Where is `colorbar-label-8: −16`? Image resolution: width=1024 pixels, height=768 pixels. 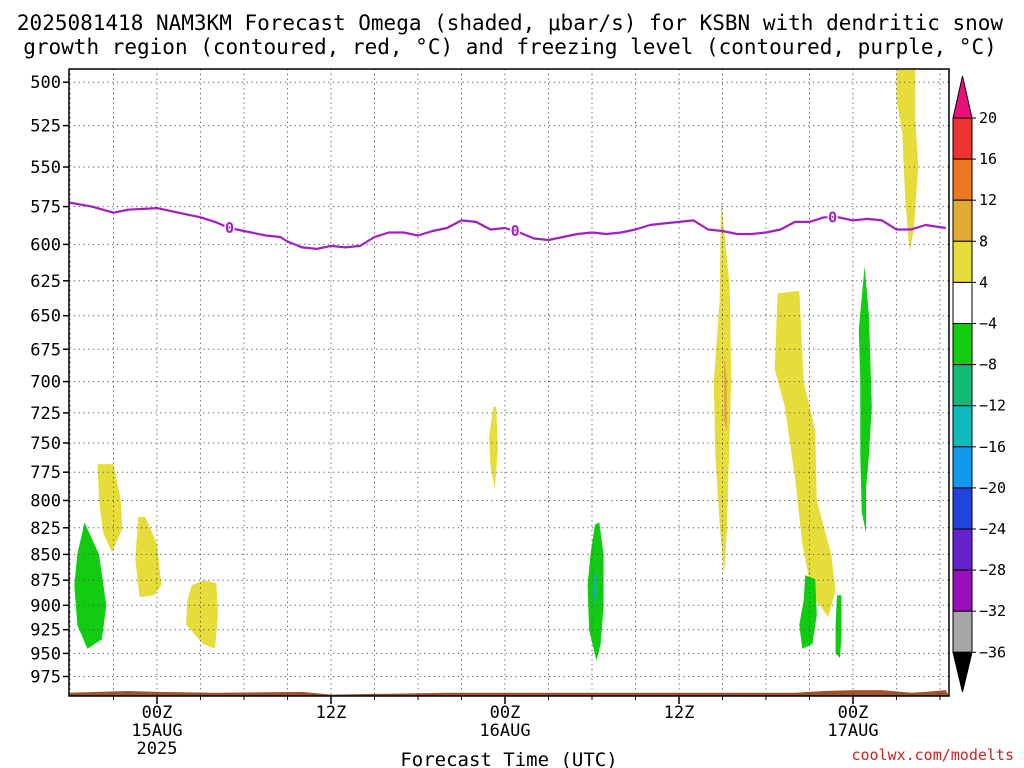
colorbar-label-8: −16 is located at coordinates (992, 447).